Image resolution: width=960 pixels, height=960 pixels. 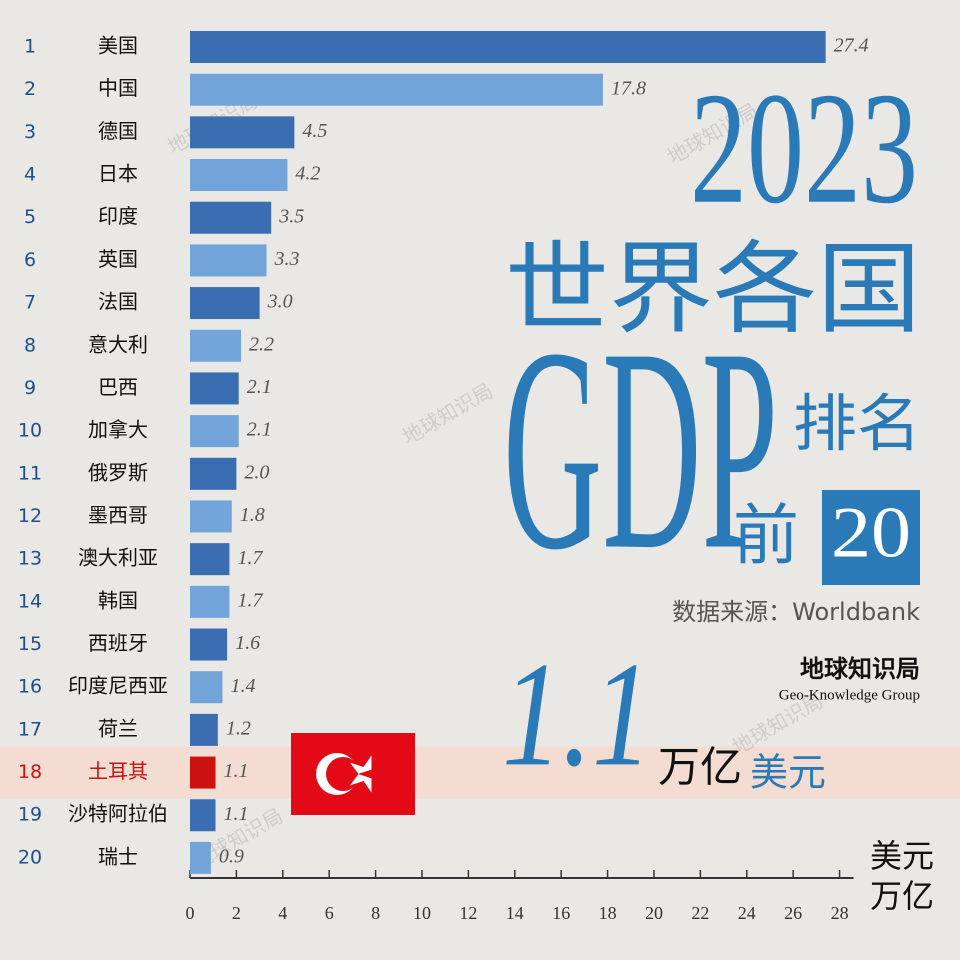 What do you see at coordinates (247, 643) in the screenshot?
I see `value-label: 1.6` at bounding box center [247, 643].